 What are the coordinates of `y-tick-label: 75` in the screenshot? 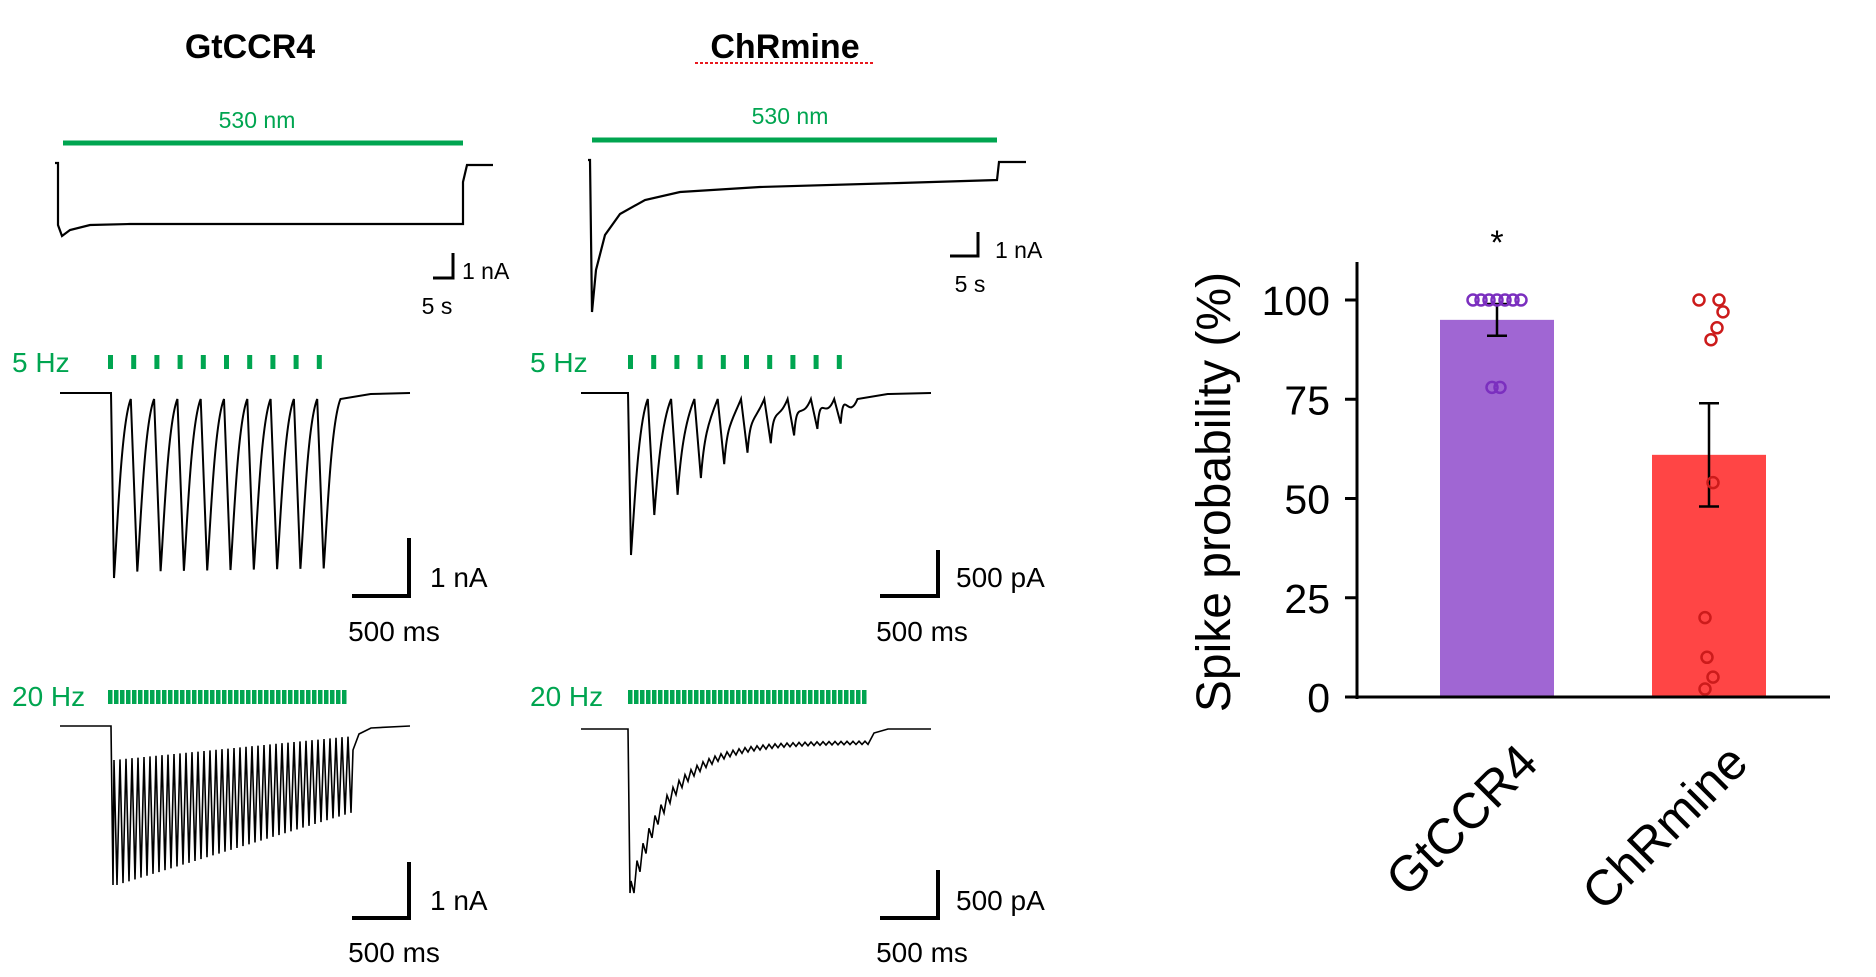 It's located at (1307, 400).